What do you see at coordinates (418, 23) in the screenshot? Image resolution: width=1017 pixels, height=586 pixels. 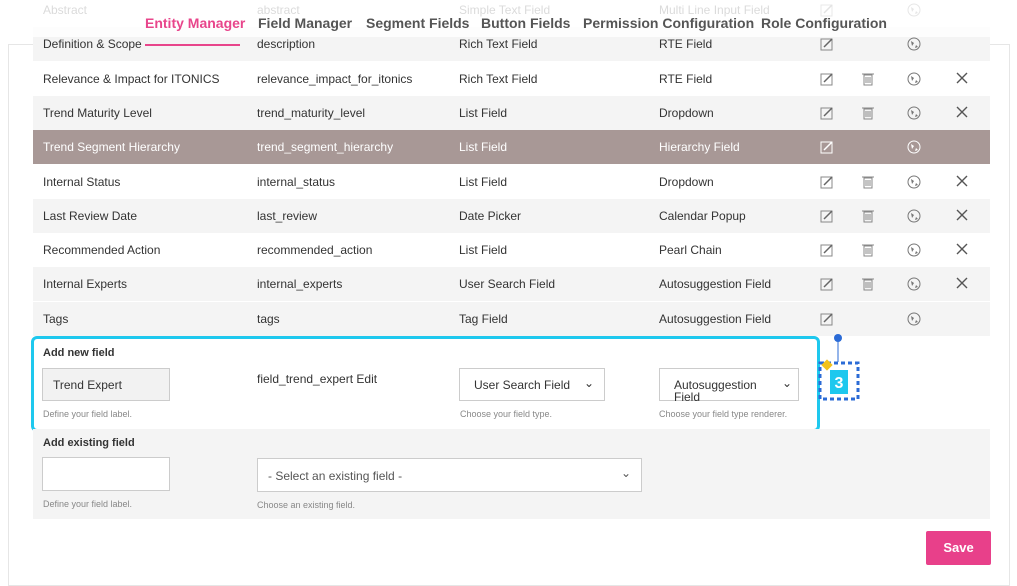 I see `tab: Segment Fields` at bounding box center [418, 23].